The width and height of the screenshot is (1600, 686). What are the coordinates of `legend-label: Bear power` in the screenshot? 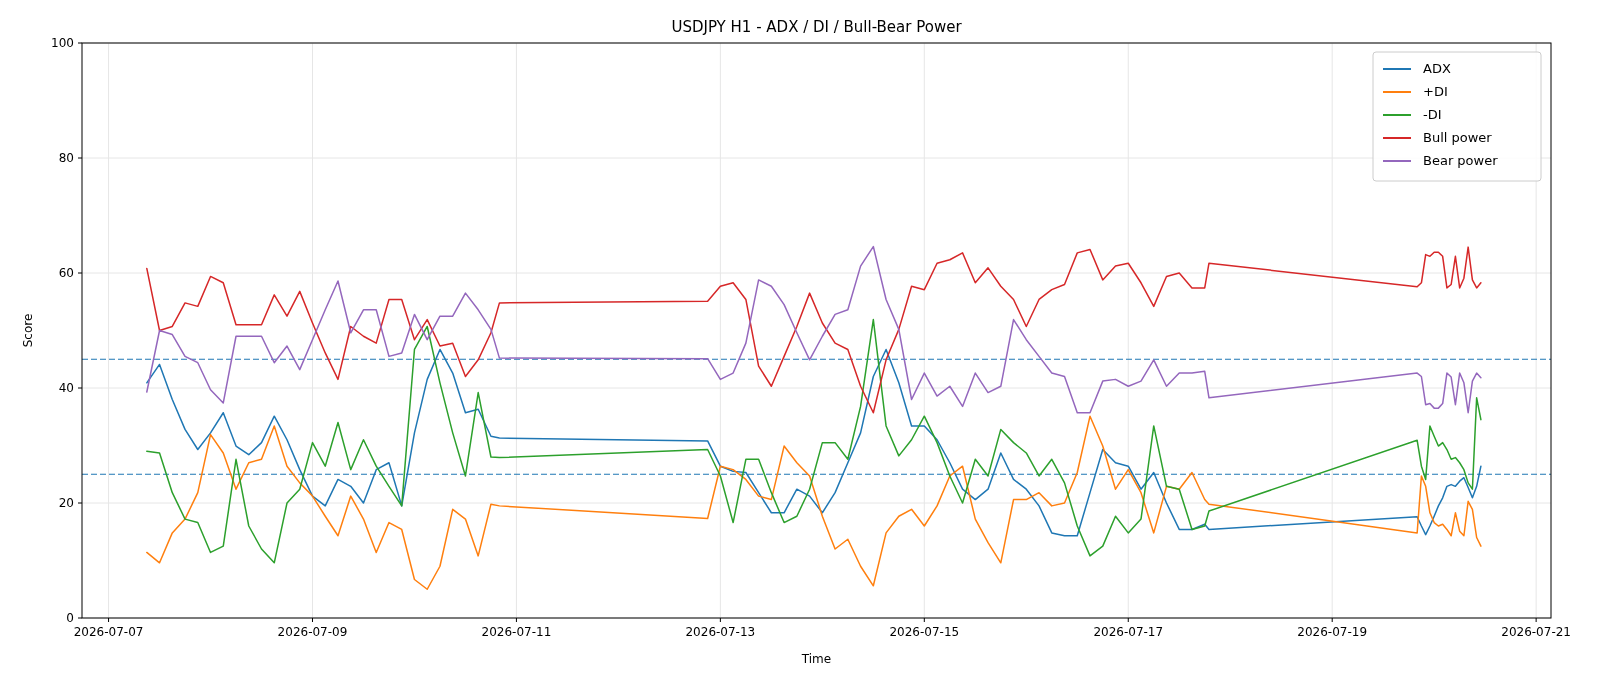 It's located at (1461, 160).